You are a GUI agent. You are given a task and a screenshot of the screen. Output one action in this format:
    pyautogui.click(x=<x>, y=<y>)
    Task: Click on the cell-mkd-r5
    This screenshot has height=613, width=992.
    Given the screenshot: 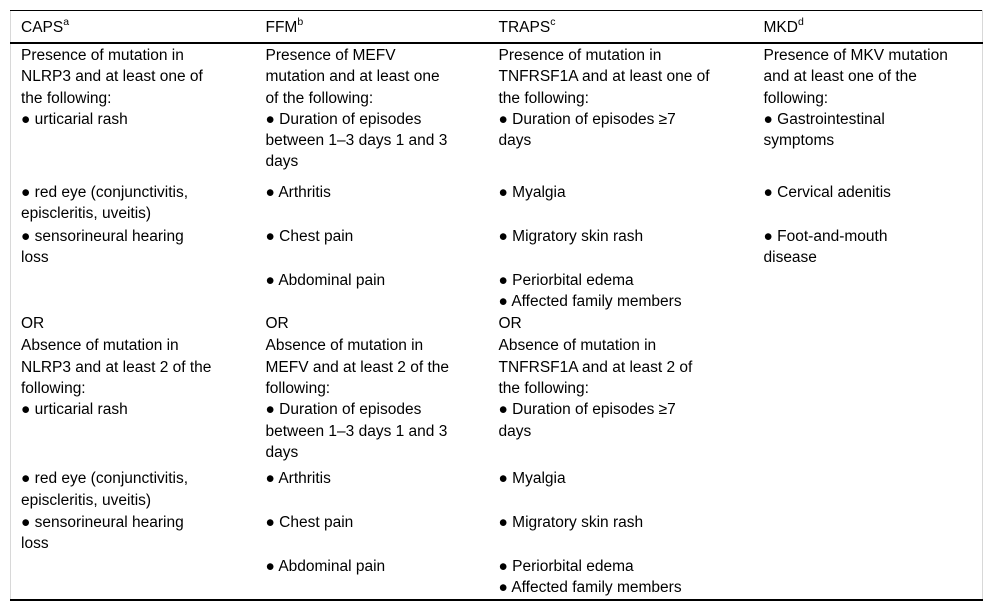 What is the action you would take?
    pyautogui.click(x=868, y=323)
    